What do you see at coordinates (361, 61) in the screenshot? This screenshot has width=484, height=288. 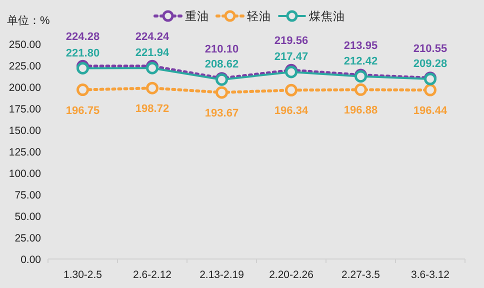 I see `data-label: 212.42` at bounding box center [361, 61].